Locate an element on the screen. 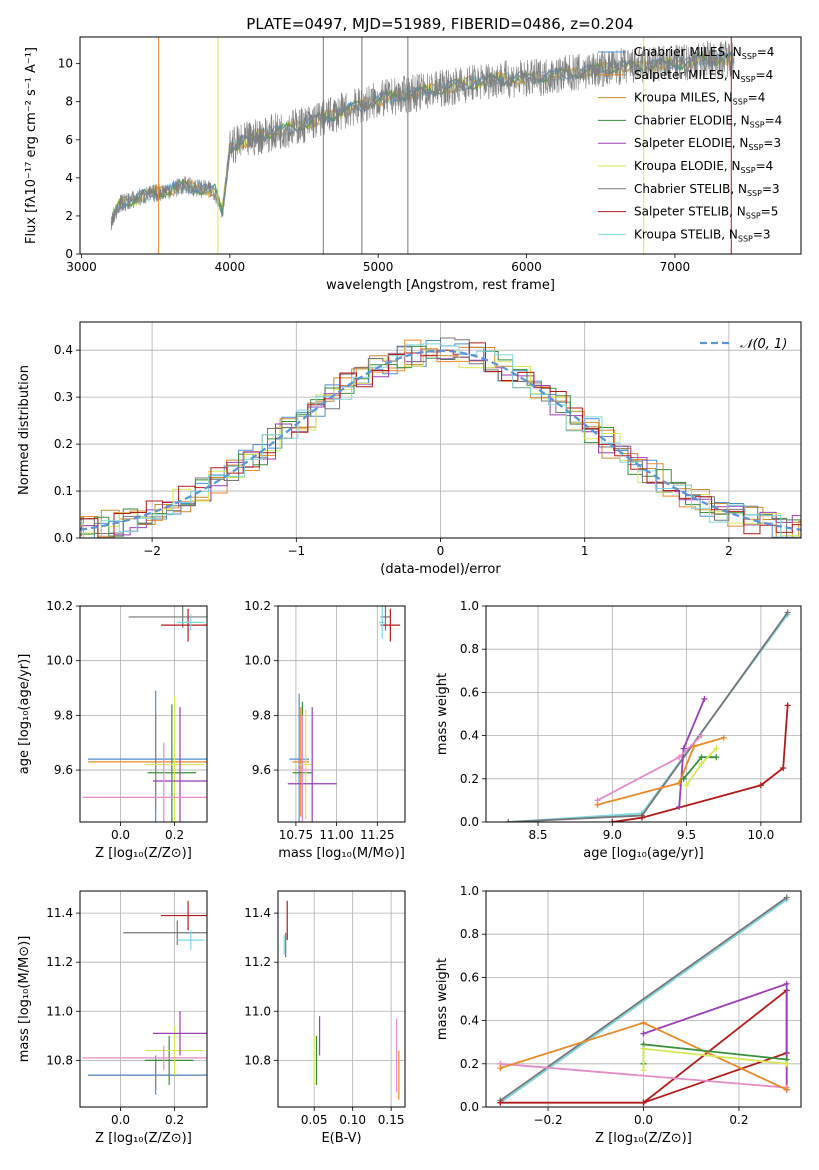 This screenshot has height=1170, width=819. x-axis-label: age [log₁₀(age/yr)] is located at coordinates (643, 853).